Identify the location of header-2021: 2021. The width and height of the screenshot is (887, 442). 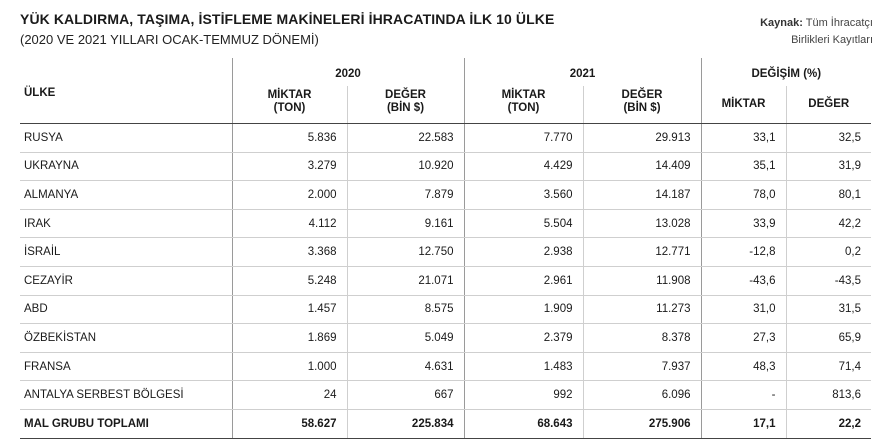
(583, 72).